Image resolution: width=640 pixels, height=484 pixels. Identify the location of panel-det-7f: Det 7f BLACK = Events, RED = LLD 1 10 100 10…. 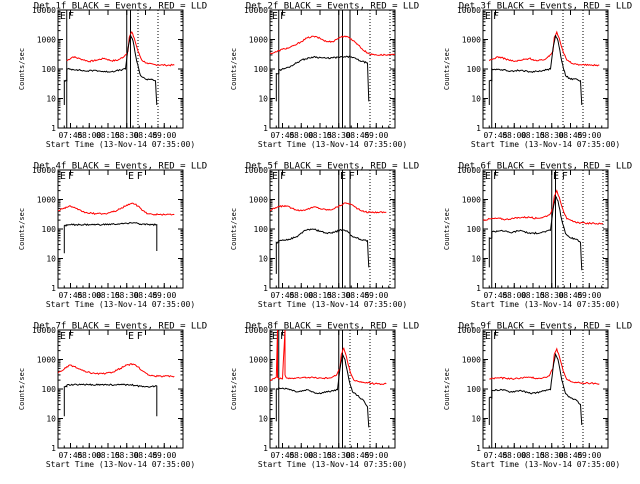
(112, 396).